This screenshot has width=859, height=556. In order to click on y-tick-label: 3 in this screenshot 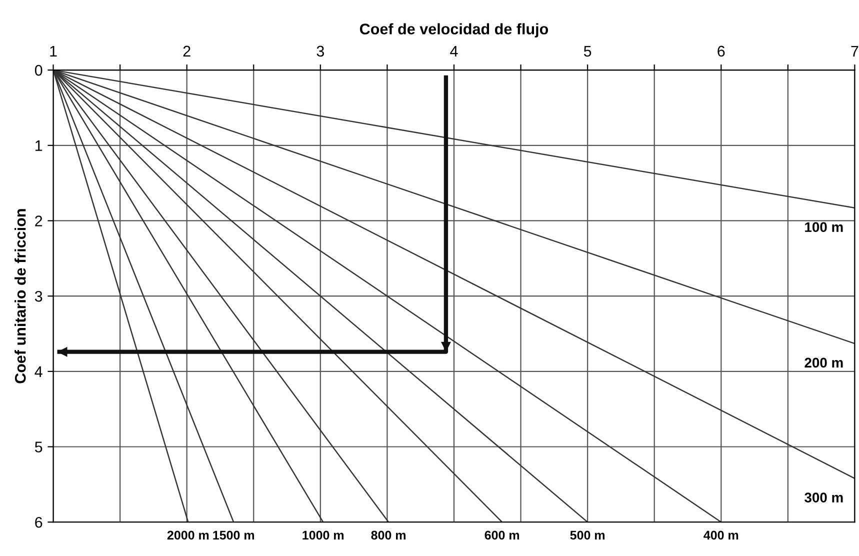, I will do `click(38, 296)`.